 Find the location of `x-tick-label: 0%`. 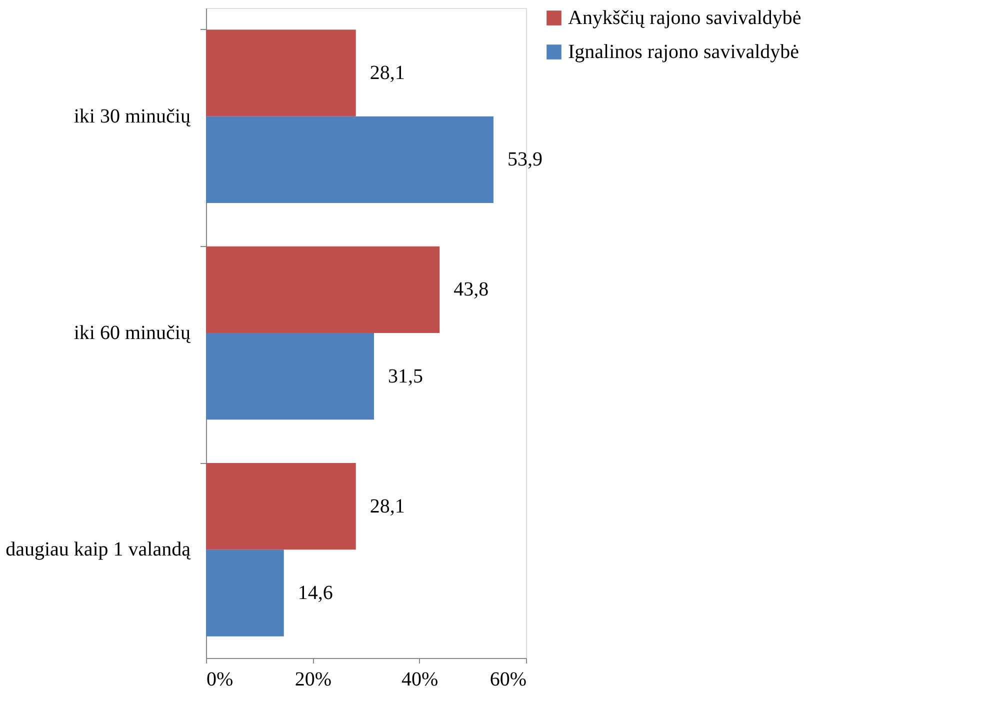

x-tick-label: 0% is located at coordinates (220, 679).